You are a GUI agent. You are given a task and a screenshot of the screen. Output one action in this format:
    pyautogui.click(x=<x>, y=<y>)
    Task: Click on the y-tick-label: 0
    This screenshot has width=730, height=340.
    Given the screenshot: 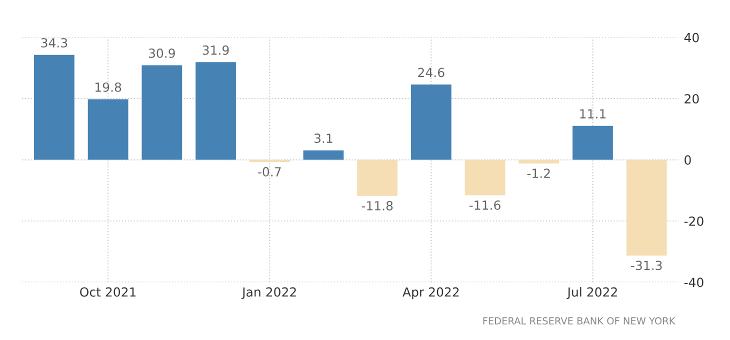 What is the action you would take?
    pyautogui.click(x=687, y=160)
    